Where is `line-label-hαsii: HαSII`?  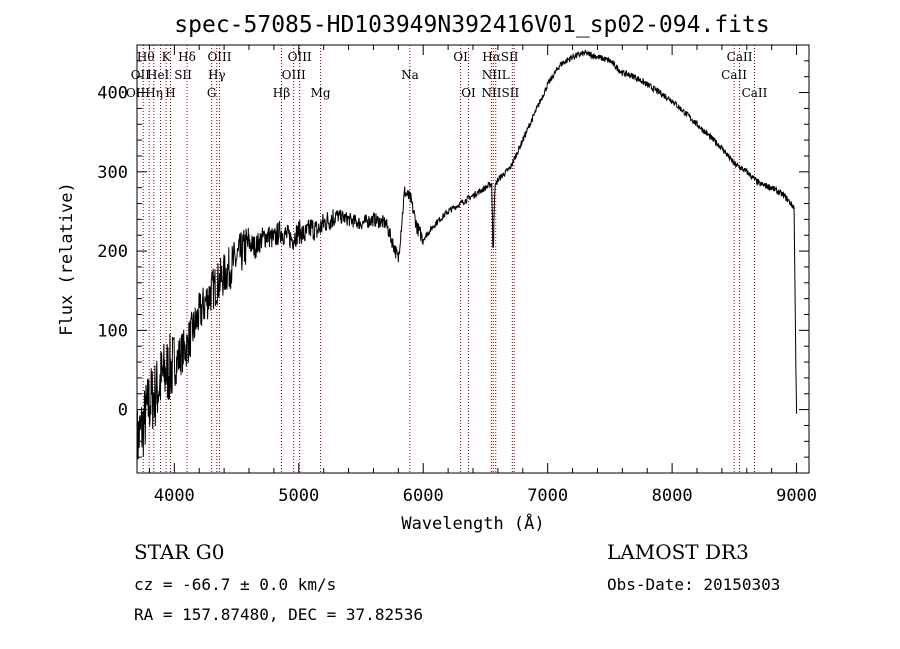
line-label-hαsii: HαSII is located at coordinates (500, 57).